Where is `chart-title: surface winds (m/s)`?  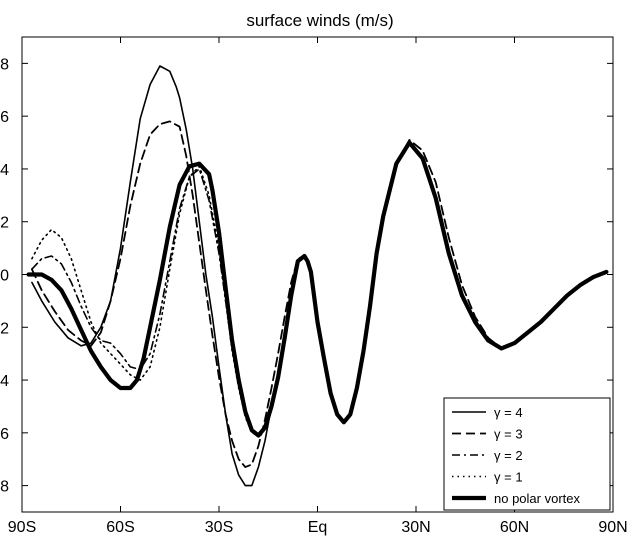 chart-title: surface winds (m/s) is located at coordinates (319, 20).